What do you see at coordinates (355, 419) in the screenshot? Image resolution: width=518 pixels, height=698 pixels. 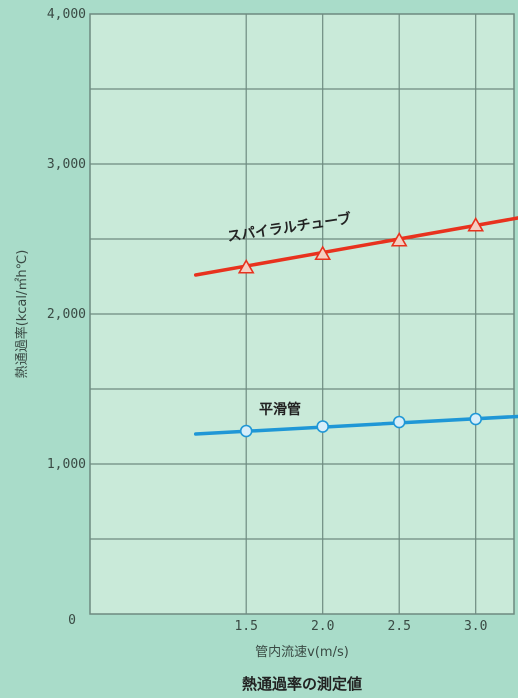 I see `series-smooth-tube: 平滑管` at bounding box center [355, 419].